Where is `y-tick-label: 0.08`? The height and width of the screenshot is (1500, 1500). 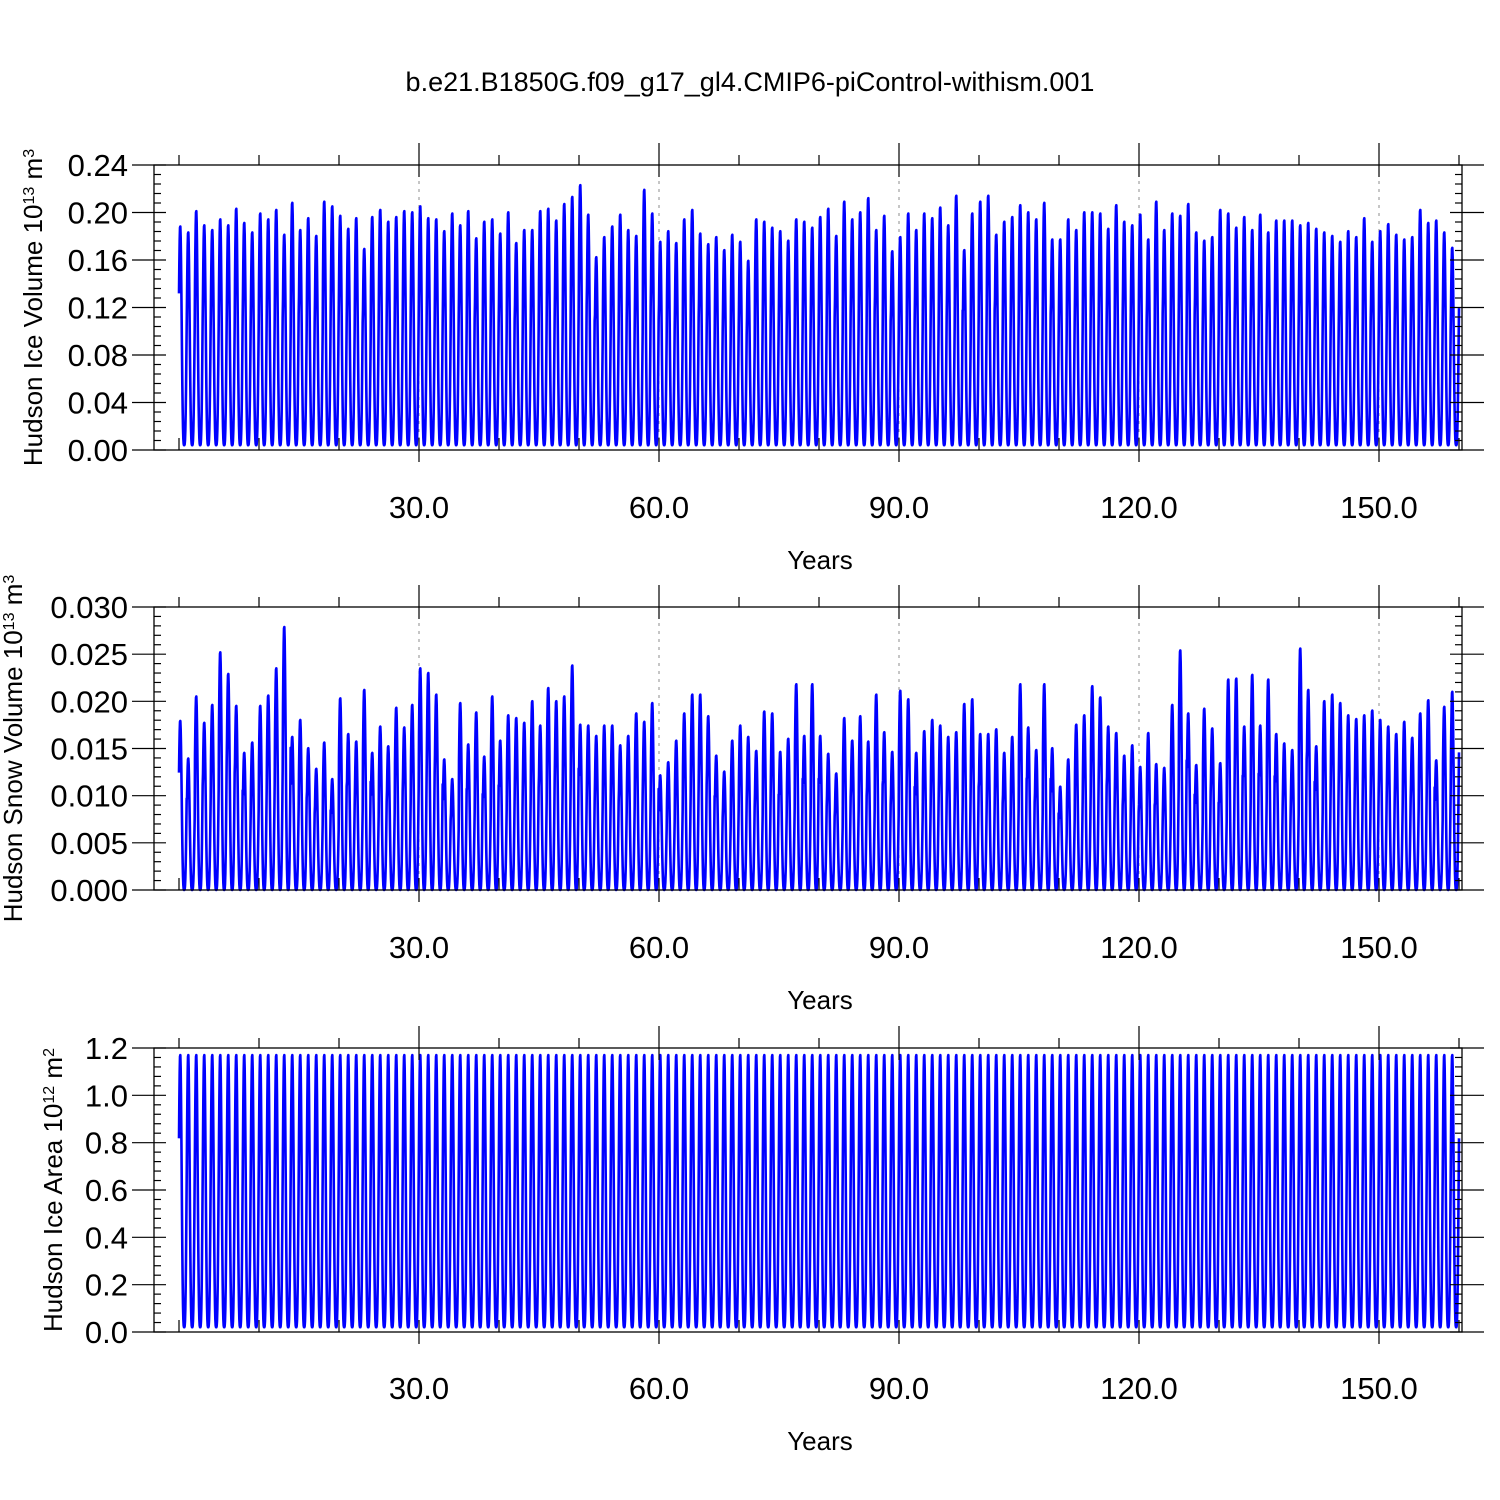
y-tick-label: 0.08 is located at coordinates (98, 355).